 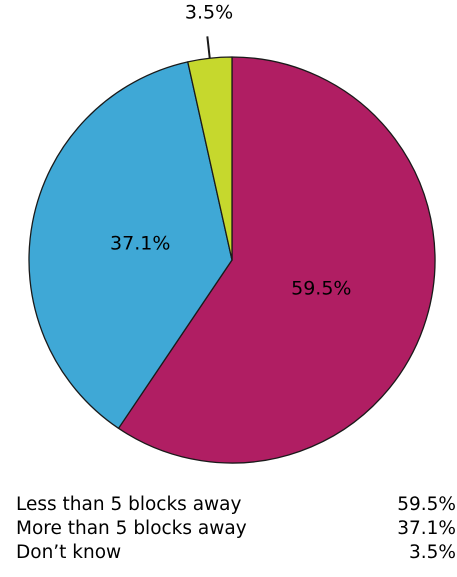 I want to click on leader-line, so click(x=208, y=47).